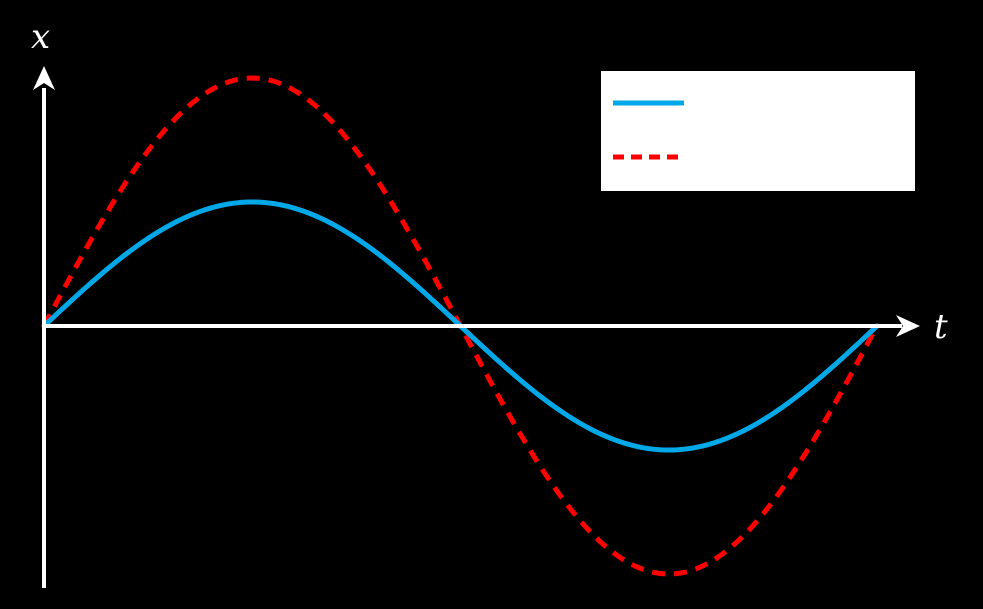 This screenshot has height=609, width=983. I want to click on legend-box, so click(758, 131).